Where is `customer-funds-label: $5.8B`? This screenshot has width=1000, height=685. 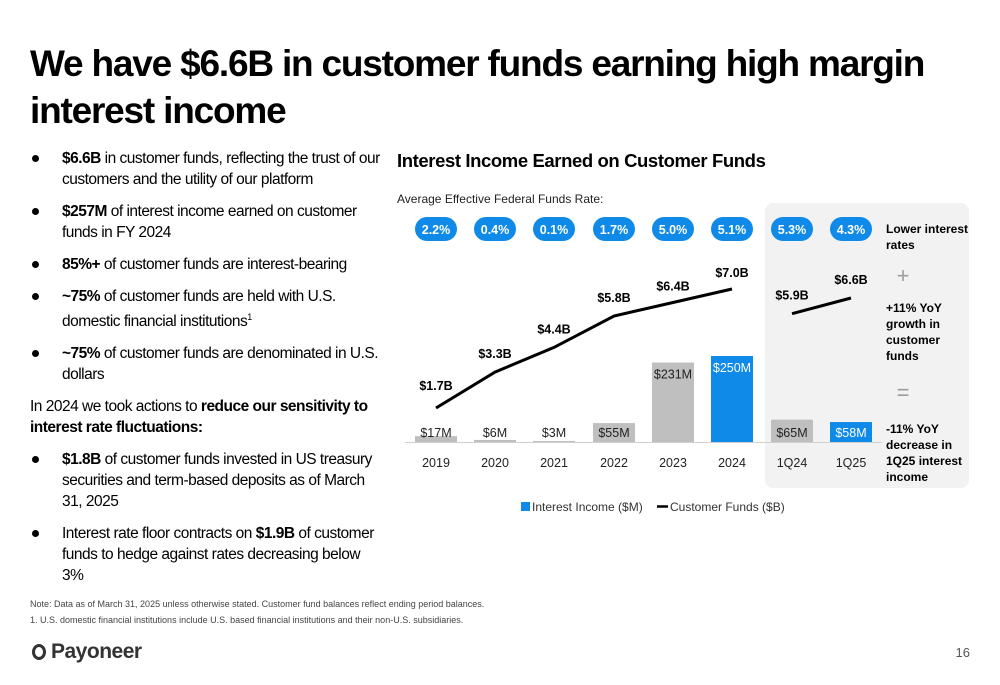
customer-funds-label: $5.8B is located at coordinates (613, 298).